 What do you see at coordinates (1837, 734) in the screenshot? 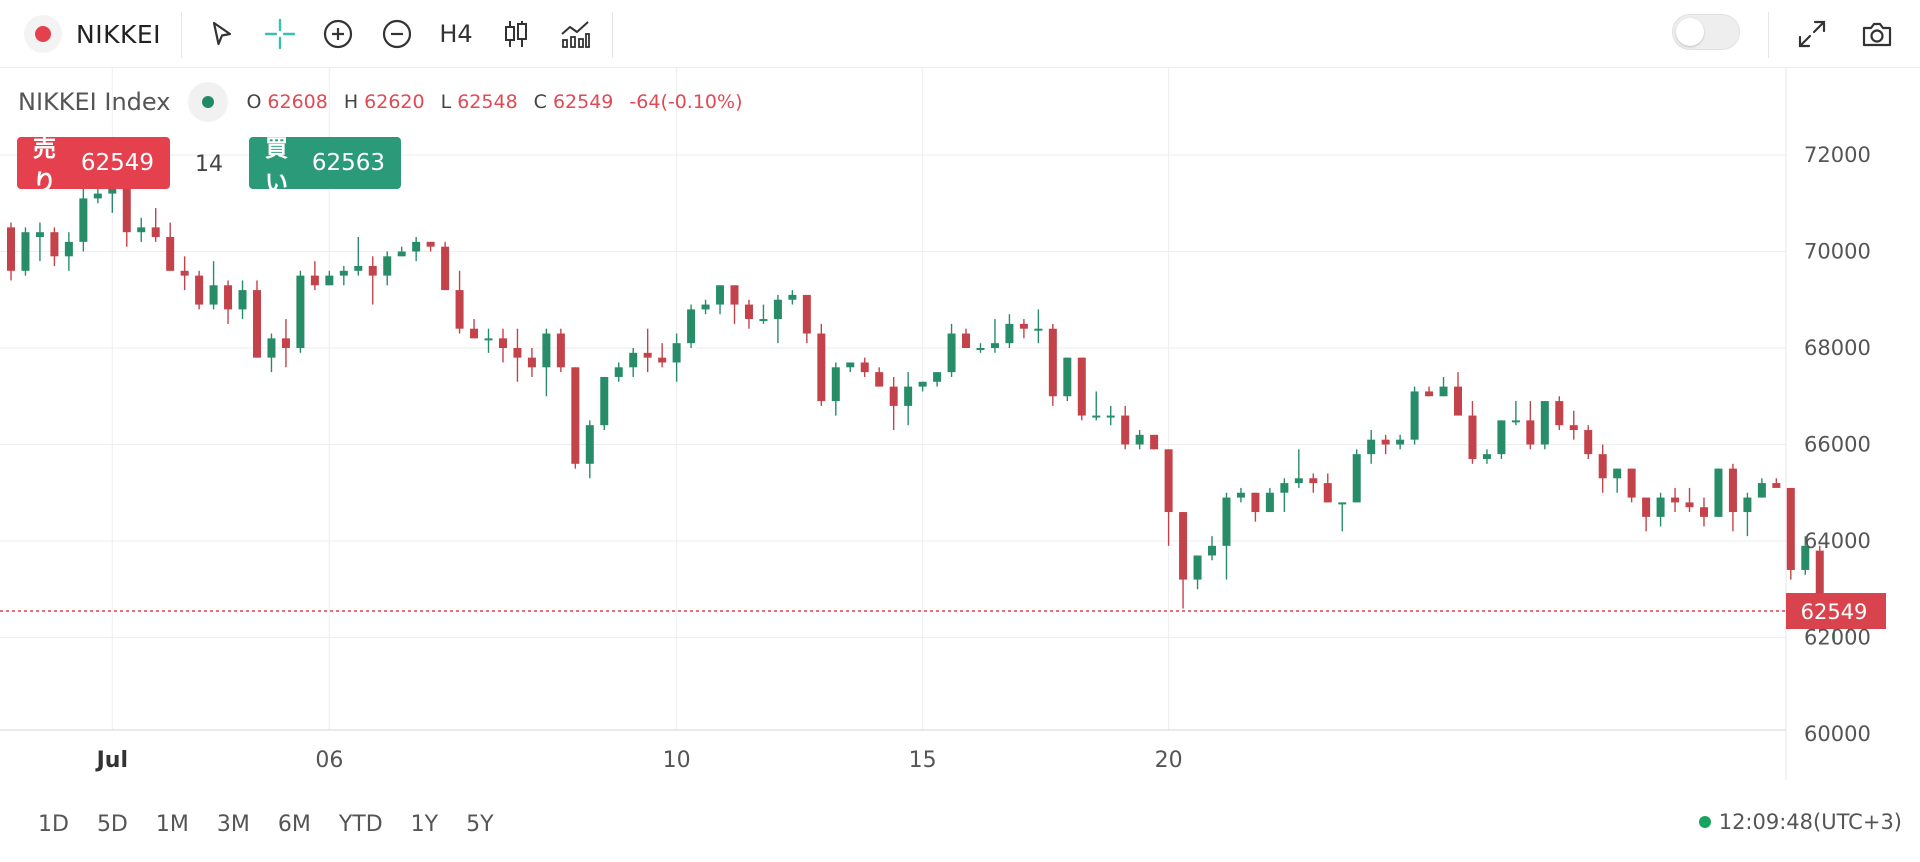
I see `y-tick-label: 60000` at bounding box center [1837, 734].